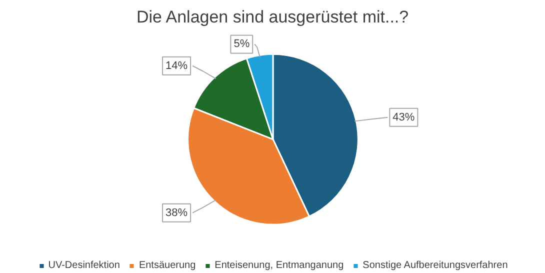  What do you see at coordinates (84, 265) in the screenshot?
I see `legend-label: UV-Desinfektion` at bounding box center [84, 265].